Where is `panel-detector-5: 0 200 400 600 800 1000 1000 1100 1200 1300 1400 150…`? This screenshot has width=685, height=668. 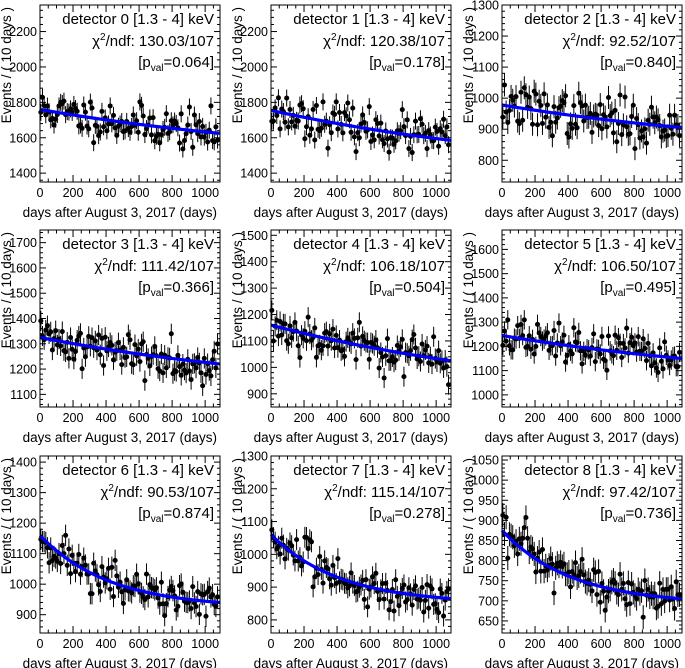
panel-detector-5: 0 200 400 600 800 1000 1000 1100 1200 1300 1400 150… is located at coordinates (572, 337).